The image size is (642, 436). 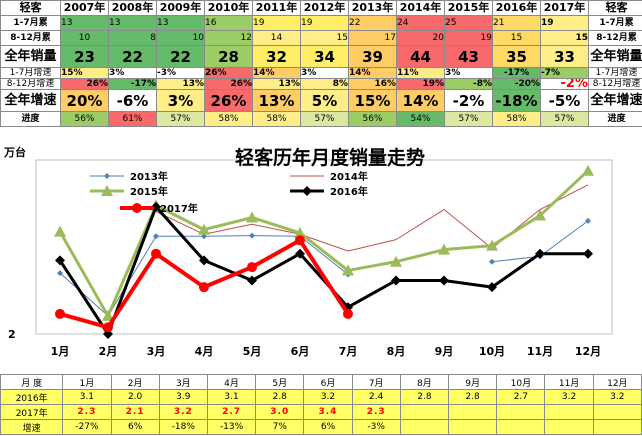 I want to click on x-tick-label: 9月, so click(x=444, y=351).